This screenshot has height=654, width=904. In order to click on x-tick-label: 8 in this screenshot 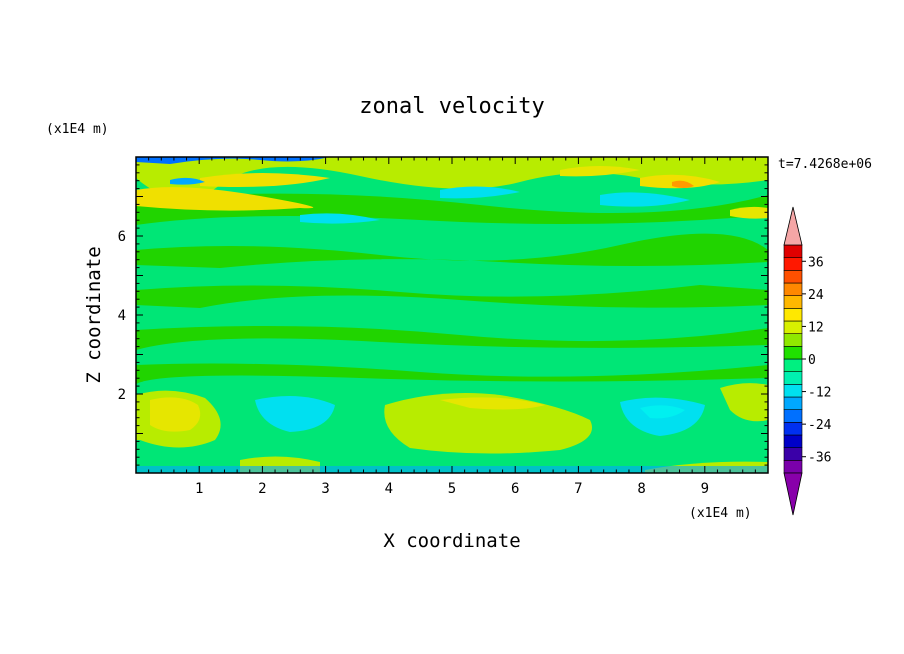, I will do `click(641, 489)`.